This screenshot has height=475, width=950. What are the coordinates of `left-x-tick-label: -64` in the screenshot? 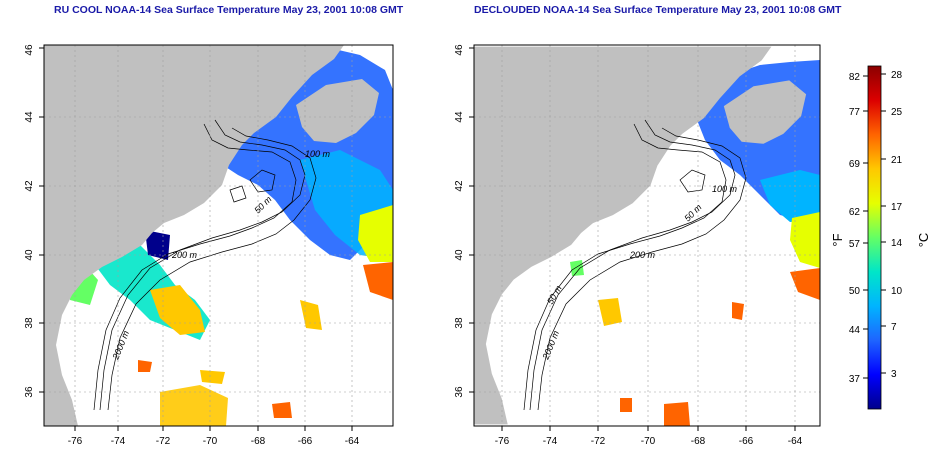 It's located at (352, 441).